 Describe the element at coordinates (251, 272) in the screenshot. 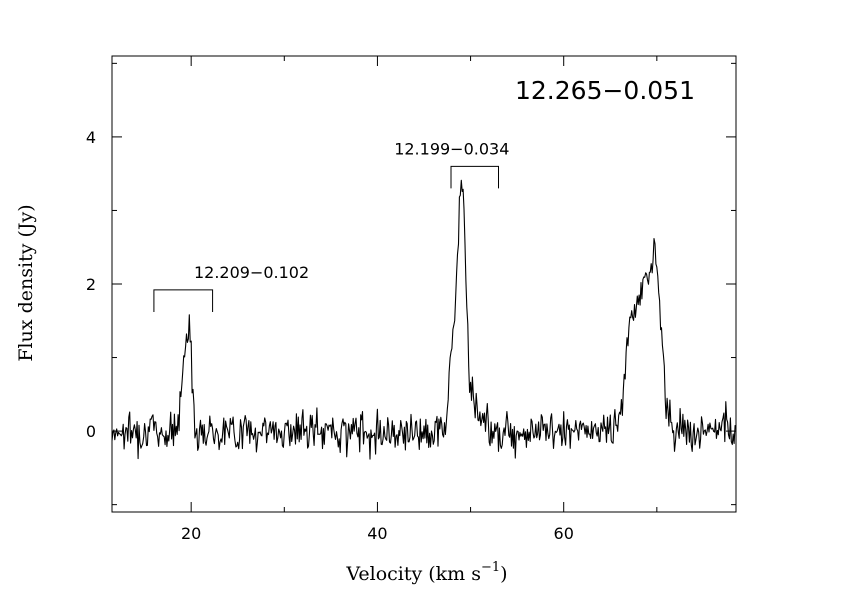

I see `annotation-label: 12.209−0.102` at that location.